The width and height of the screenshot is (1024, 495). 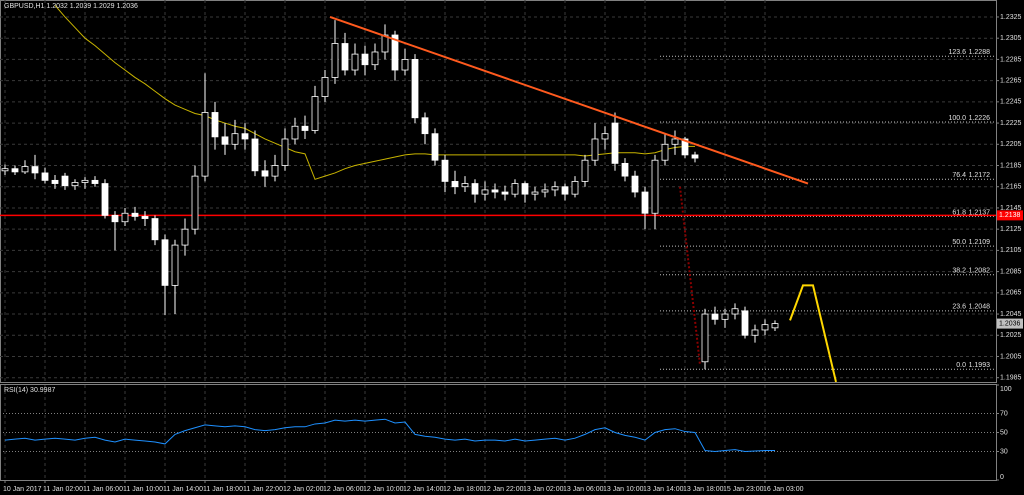 I want to click on x-tick-label: 11 Jan 06:00, so click(x=103, y=489).